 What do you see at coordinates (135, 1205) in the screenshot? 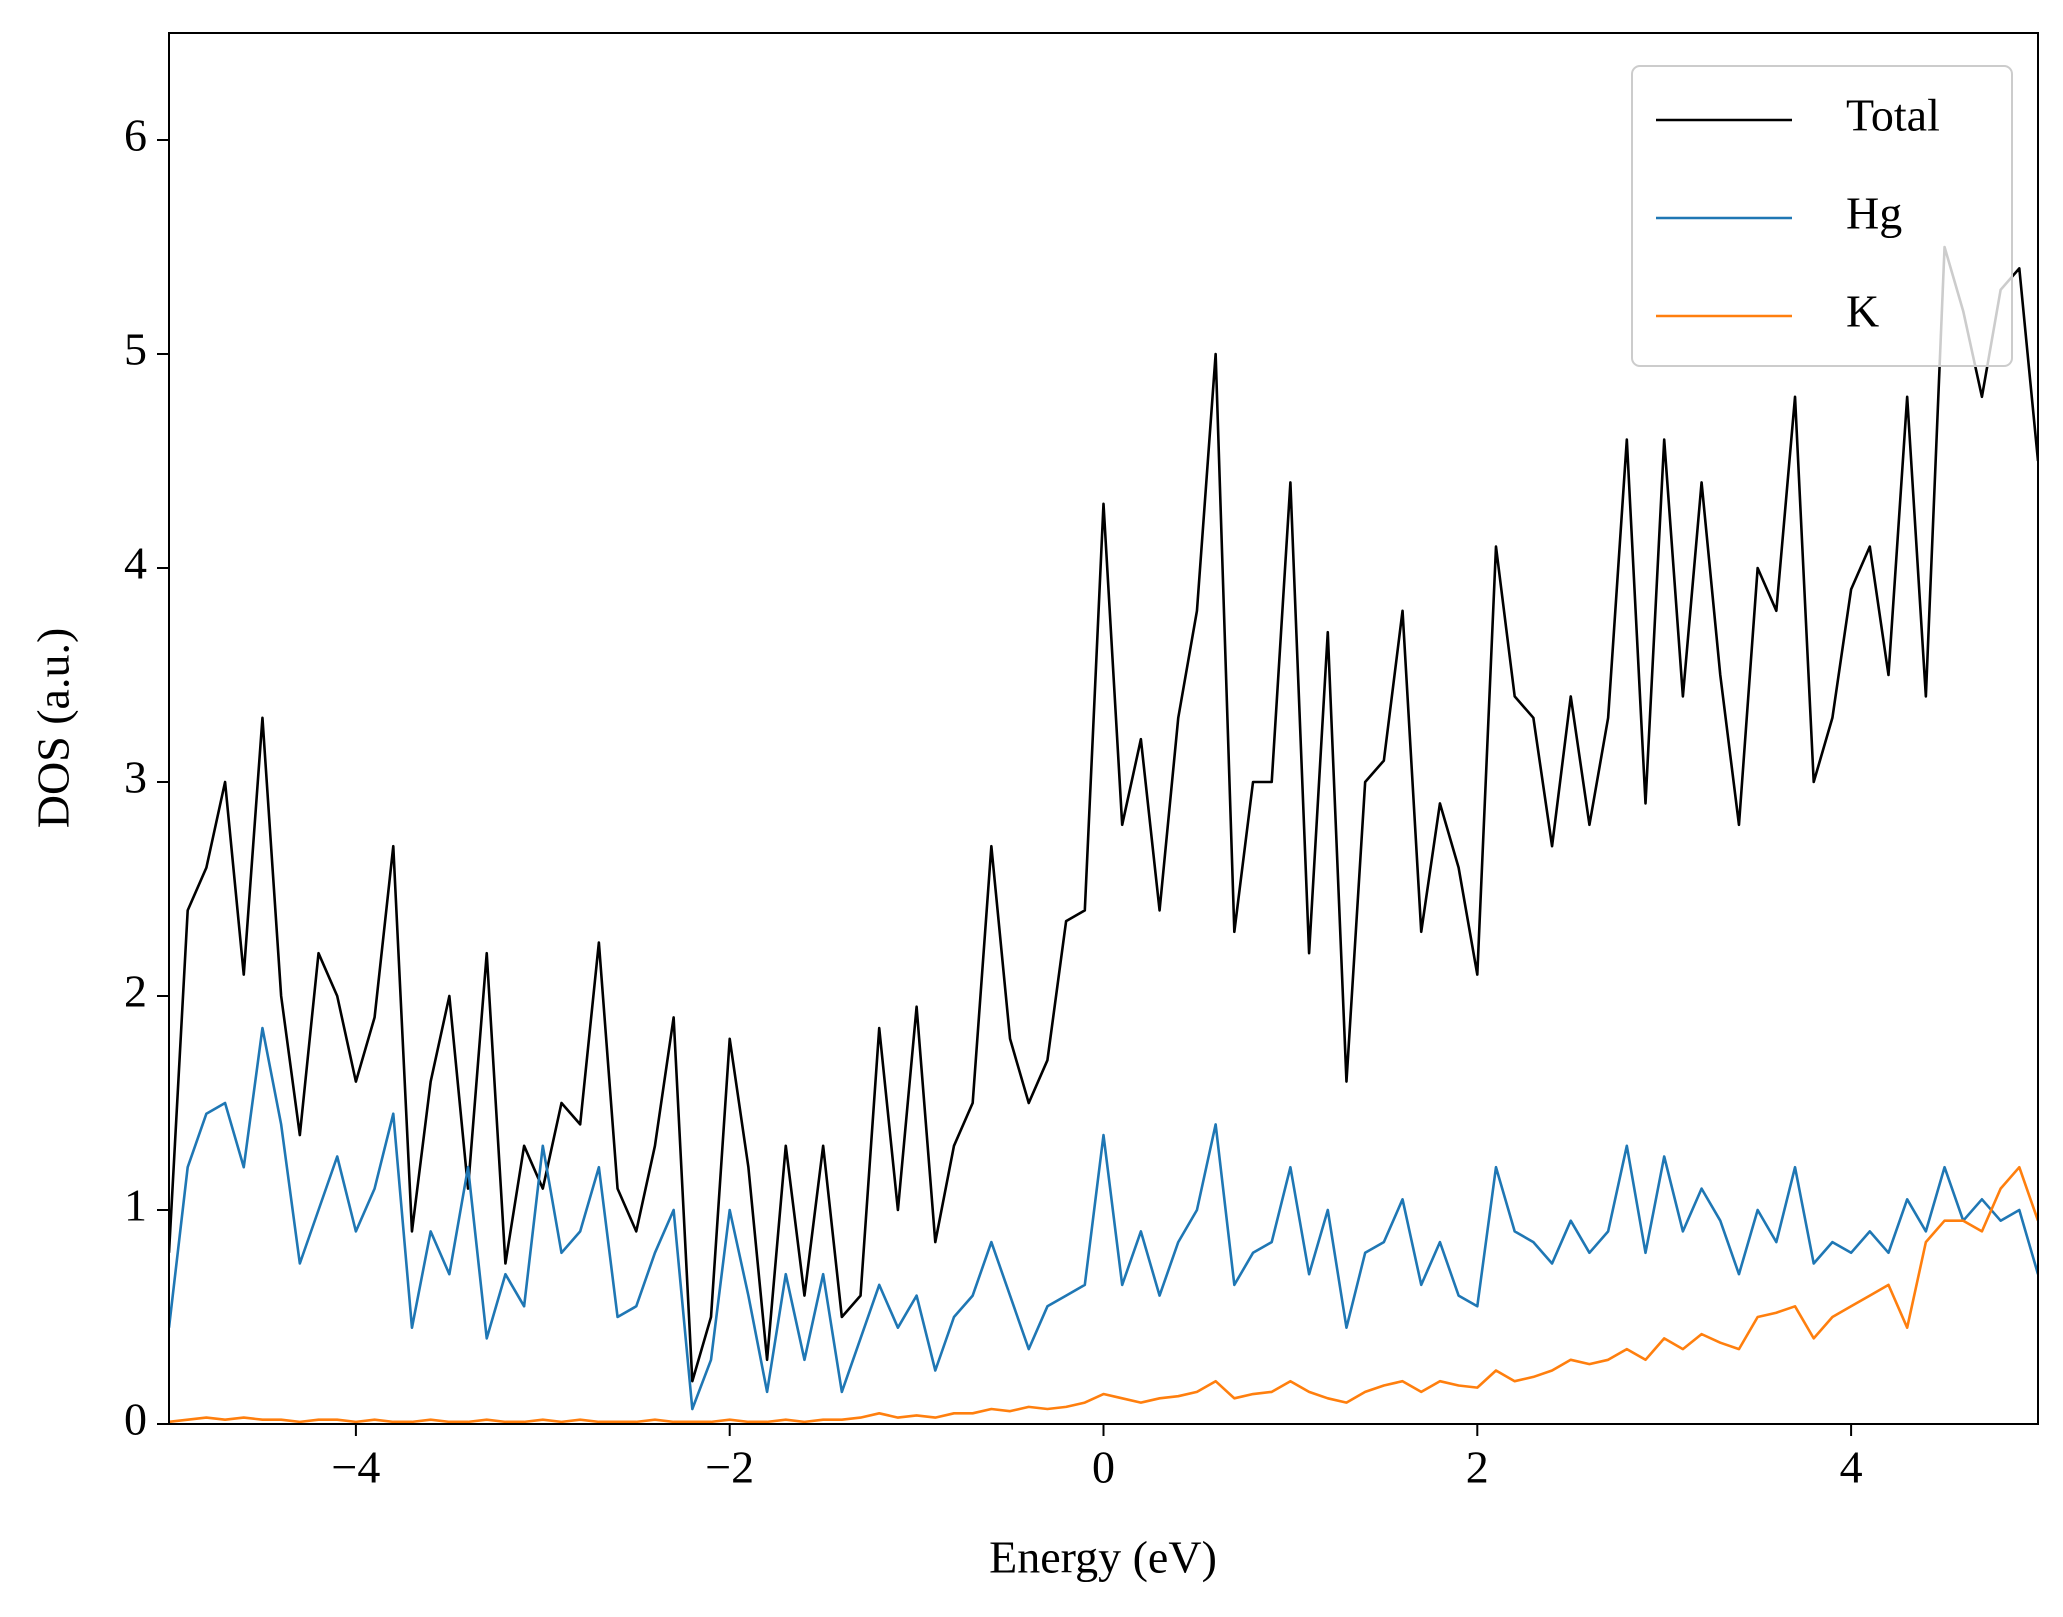
I see `y-tick-label: 1` at bounding box center [135, 1205].